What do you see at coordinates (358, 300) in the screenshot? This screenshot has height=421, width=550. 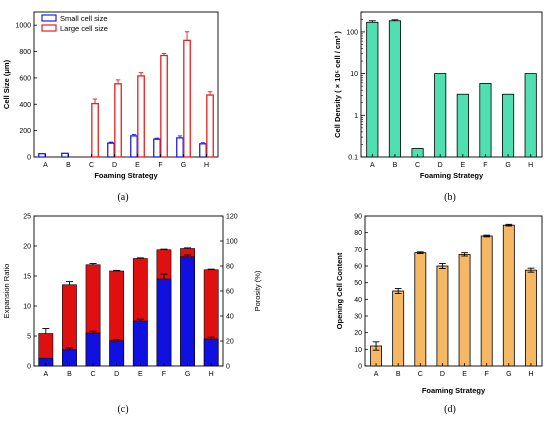 I see `y-tick-label: 40` at bounding box center [358, 300].